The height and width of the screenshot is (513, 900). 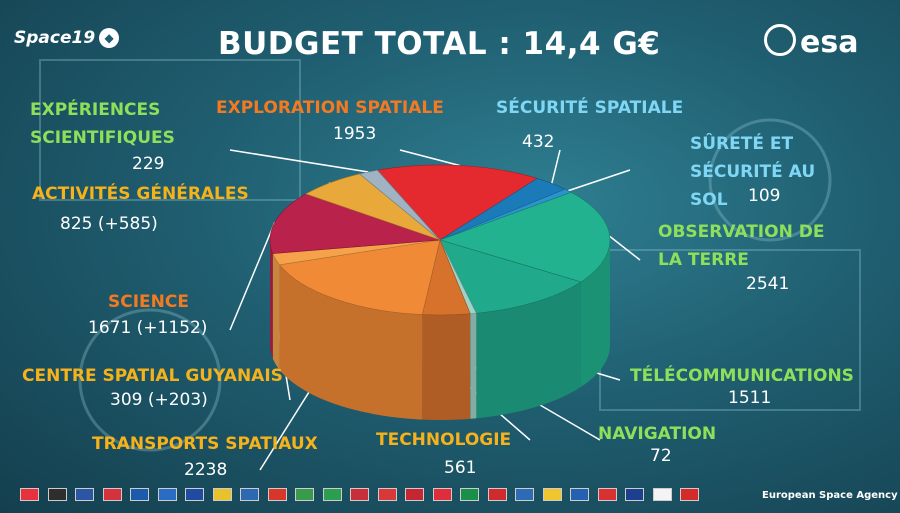 What do you see at coordinates (750, 398) in the screenshot?
I see `value-telecommunications: 1511` at bounding box center [750, 398].